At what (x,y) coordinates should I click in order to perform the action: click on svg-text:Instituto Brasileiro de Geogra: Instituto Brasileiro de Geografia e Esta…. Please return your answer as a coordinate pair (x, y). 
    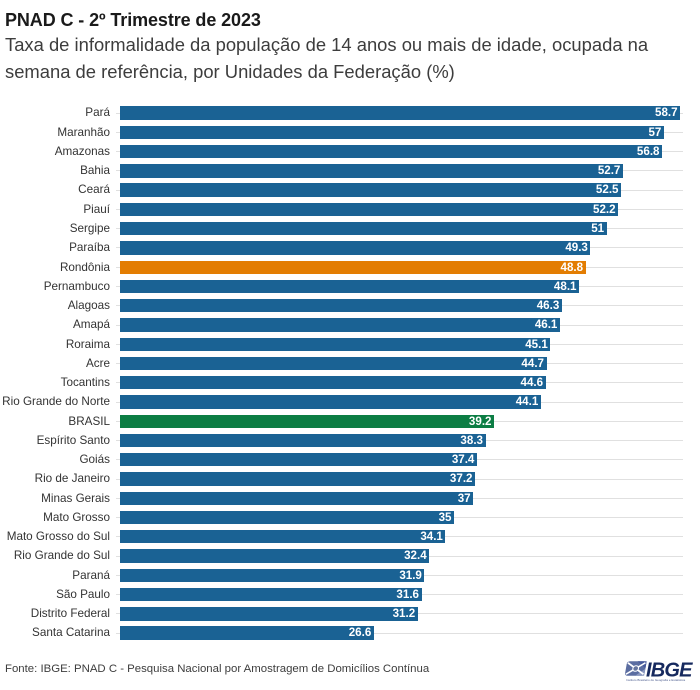
    Looking at the image, I should click on (656, 680).